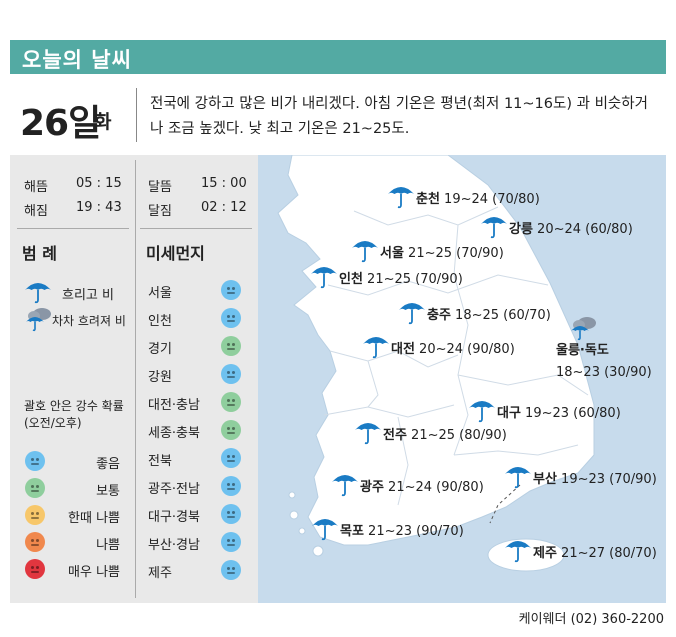 This screenshot has height=637, width=676. Describe the element at coordinates (60, 123) in the screenshot. I see `date-day: 26일` at that location.